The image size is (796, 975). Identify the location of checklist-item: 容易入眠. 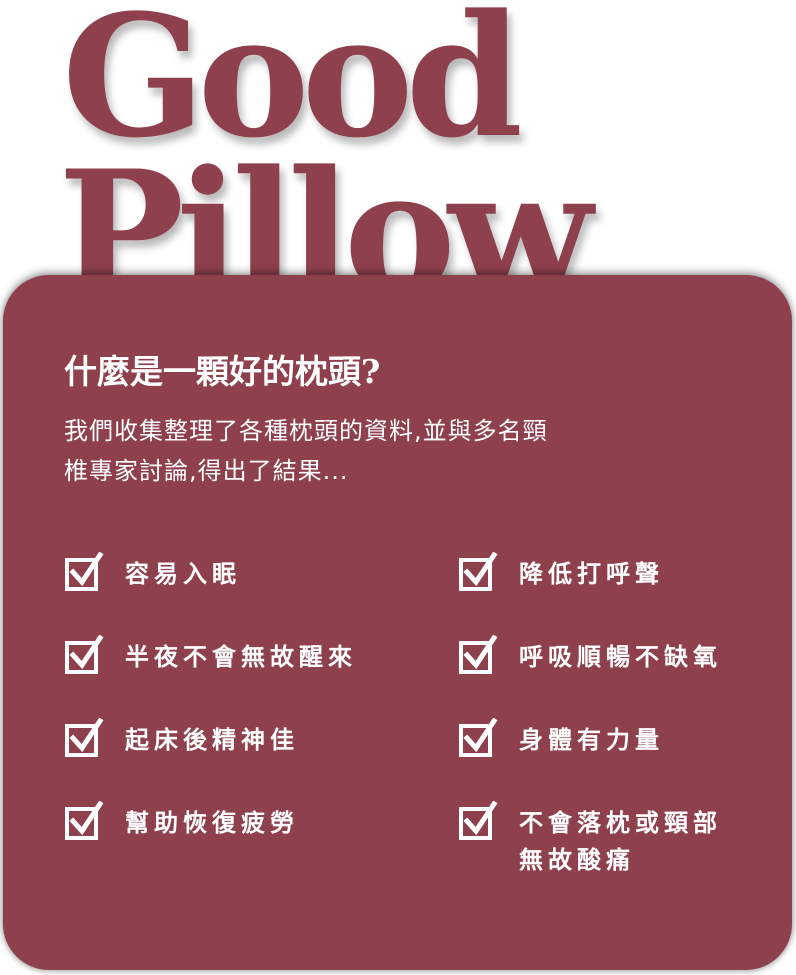
(152, 572).